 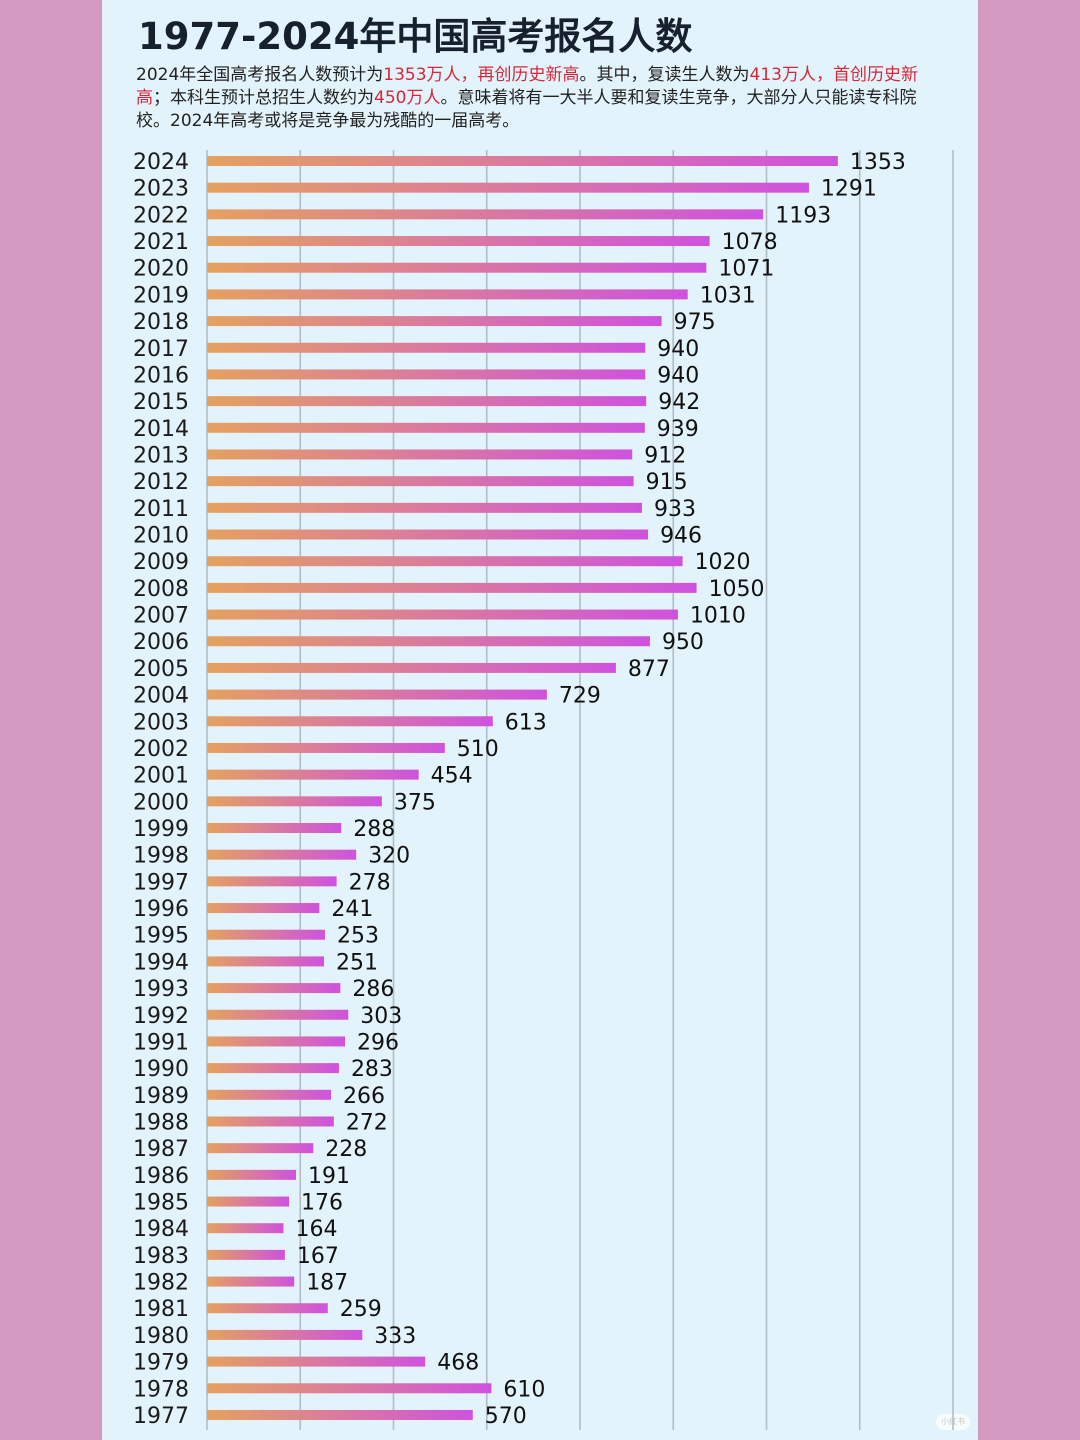 I want to click on subtitle-text: 2024年全国高考报名人数预计为, so click(x=260, y=75).